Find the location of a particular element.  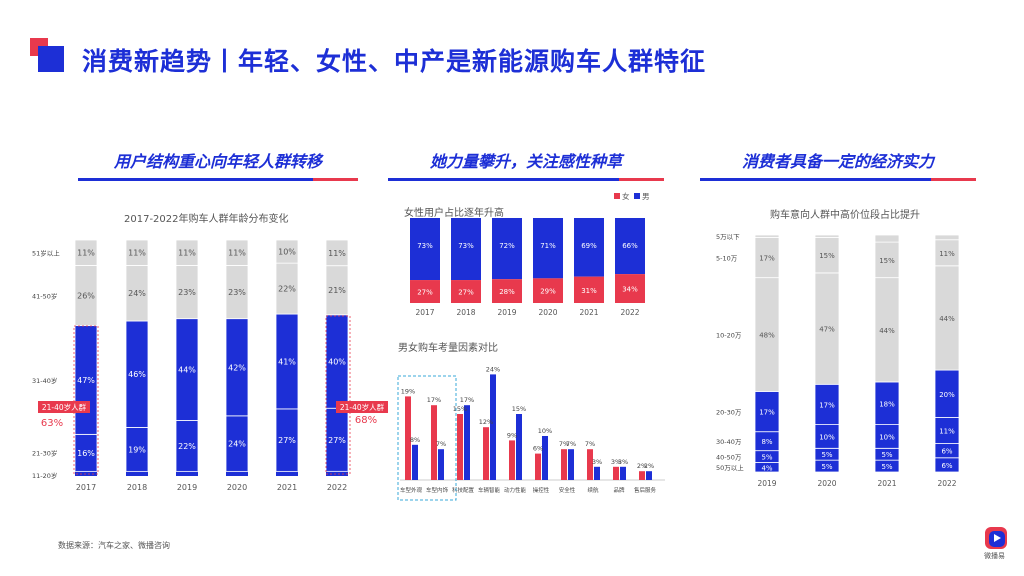

x-tick-label: 动力性能 is located at coordinates (515, 490).